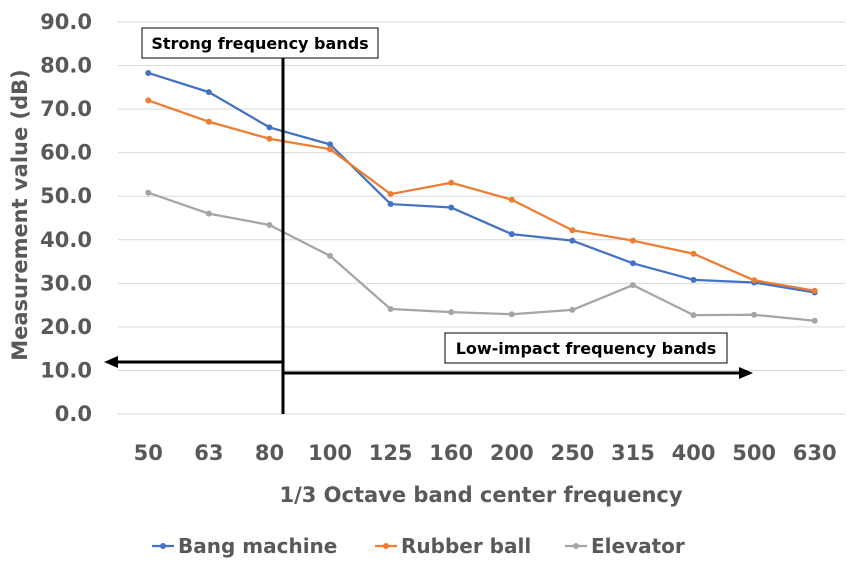 This screenshot has width=847, height=572. I want to click on low-bands-label: Low-impact frequency bands, so click(586, 348).